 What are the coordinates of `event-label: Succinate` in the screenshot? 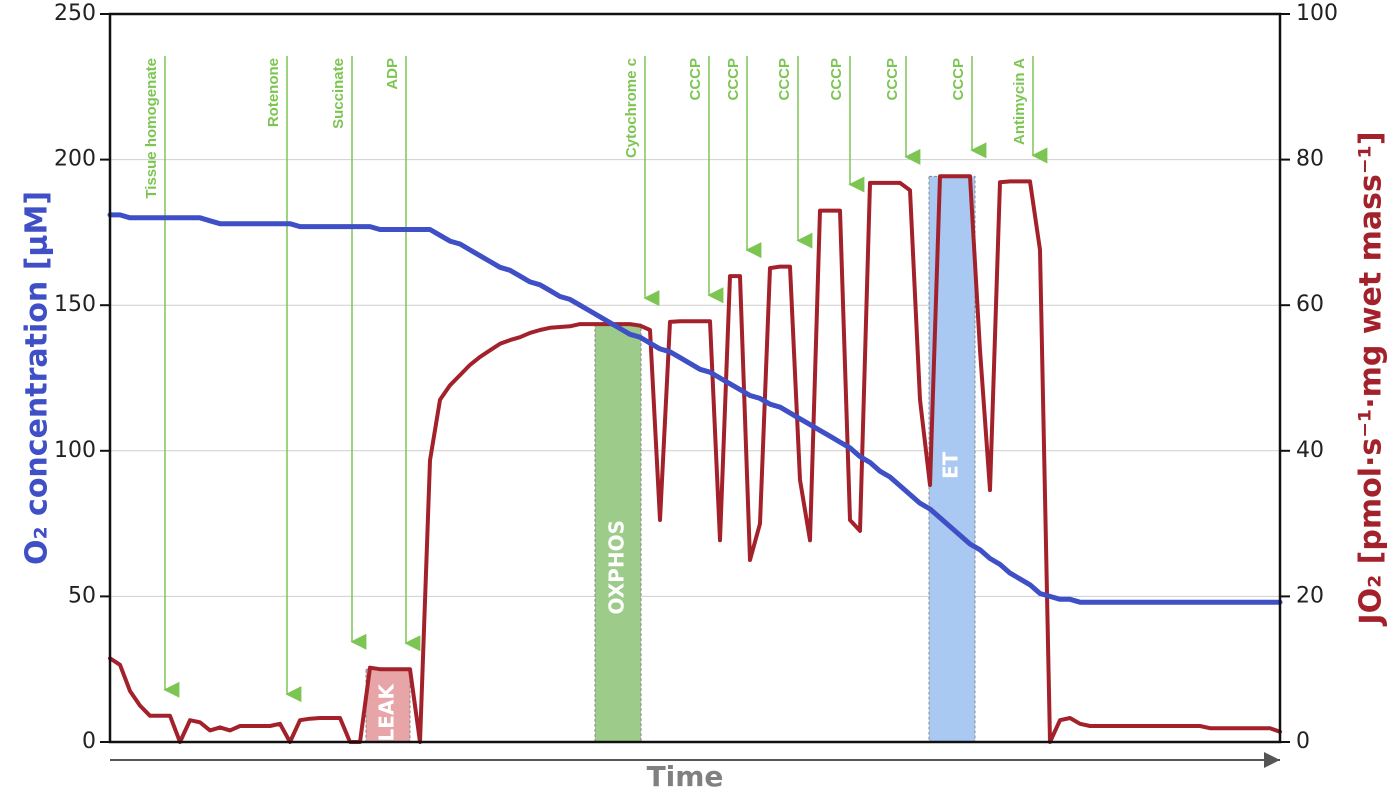 It's located at (338, 93).